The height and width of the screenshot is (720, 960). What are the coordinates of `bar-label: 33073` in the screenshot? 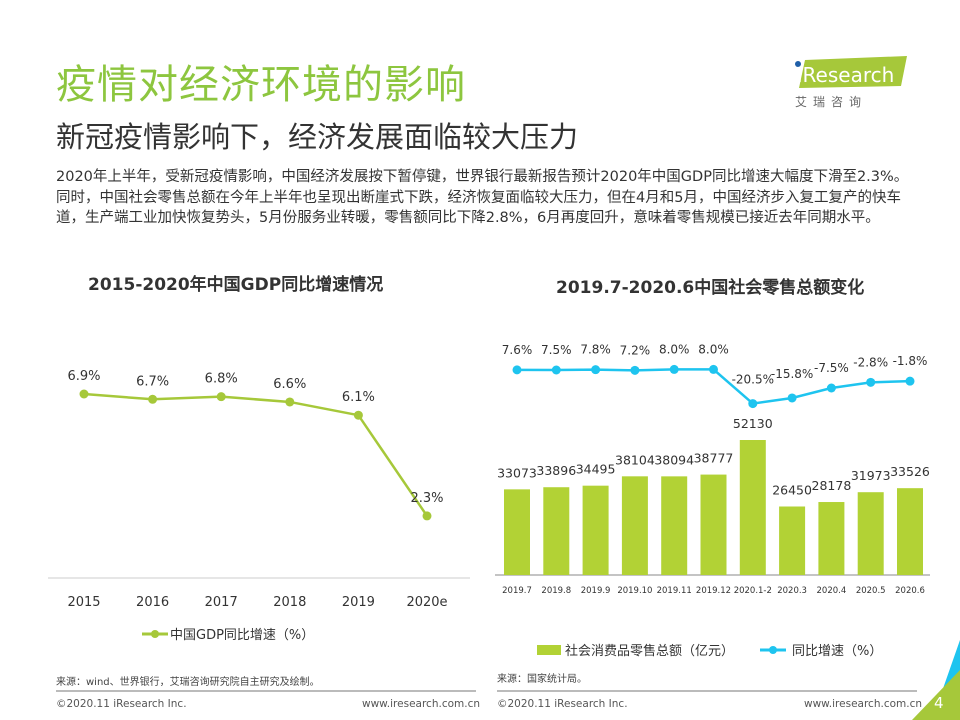 It's located at (517, 472).